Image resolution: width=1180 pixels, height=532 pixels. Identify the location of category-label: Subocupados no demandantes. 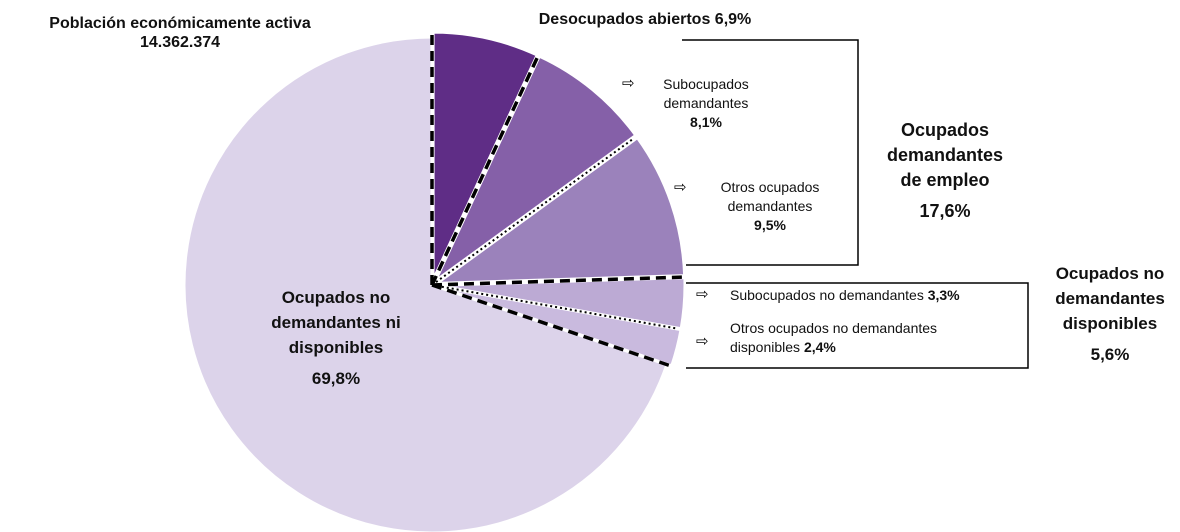
(827, 295).